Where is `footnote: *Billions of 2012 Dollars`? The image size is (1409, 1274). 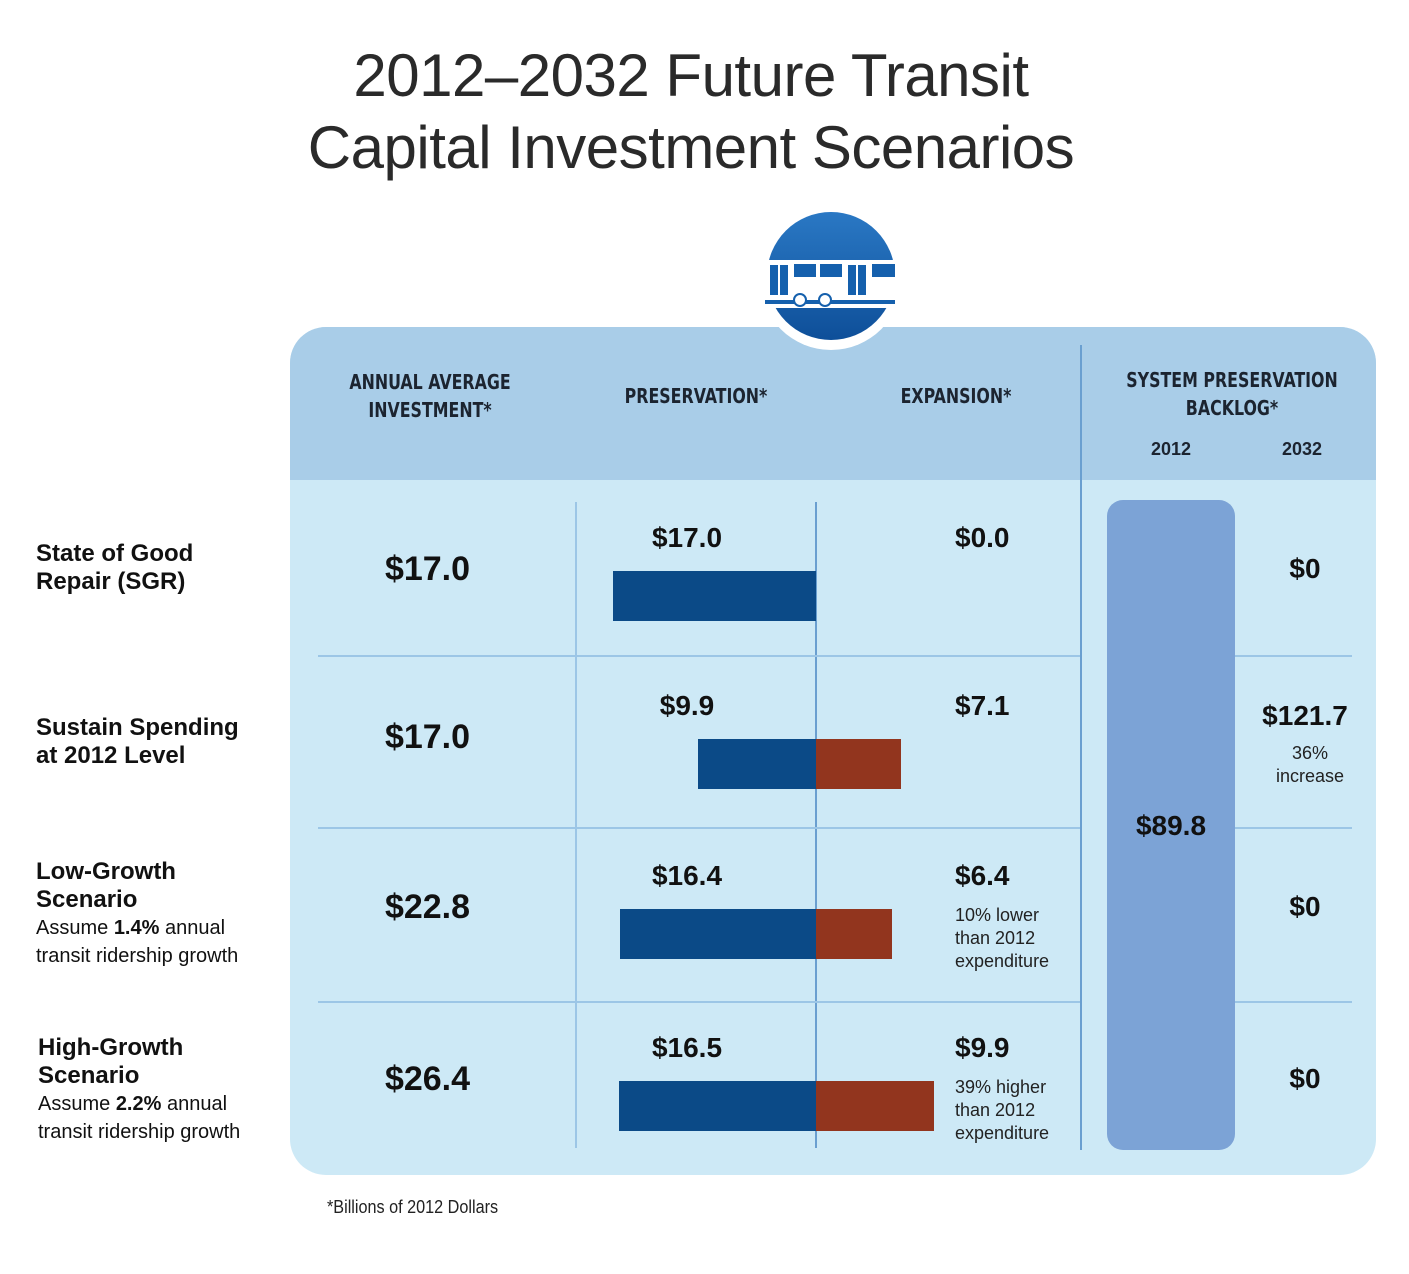 footnote: *Billions of 2012 Dollars is located at coordinates (413, 1207).